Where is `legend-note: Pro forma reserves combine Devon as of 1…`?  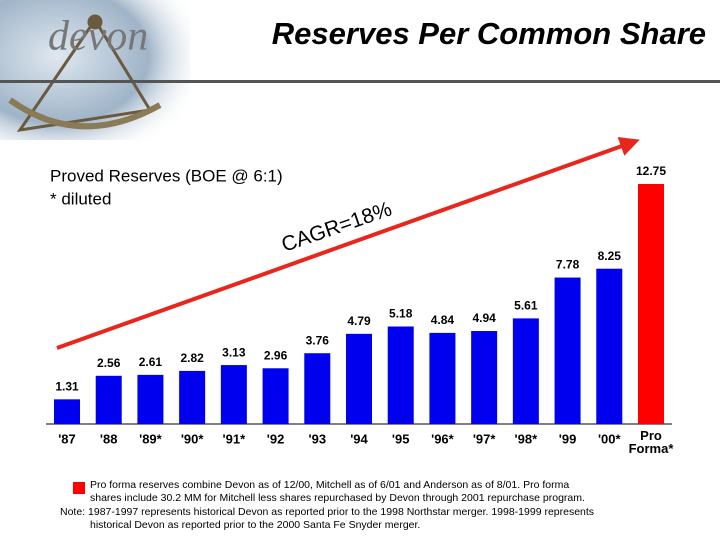
legend-note: Pro forma reserves combine Devon as of 1… is located at coordinates (329, 485).